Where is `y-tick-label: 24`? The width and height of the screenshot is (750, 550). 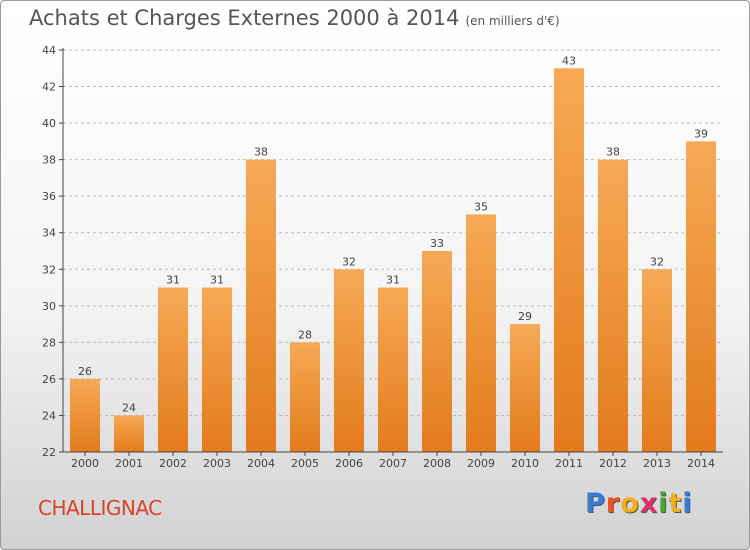
y-tick-label: 24 is located at coordinates (49, 415).